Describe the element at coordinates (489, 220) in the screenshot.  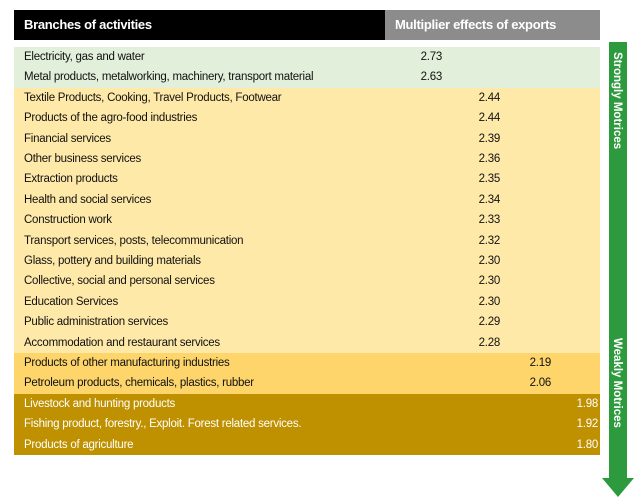
I see `multiplier-cell: 2.33` at that location.